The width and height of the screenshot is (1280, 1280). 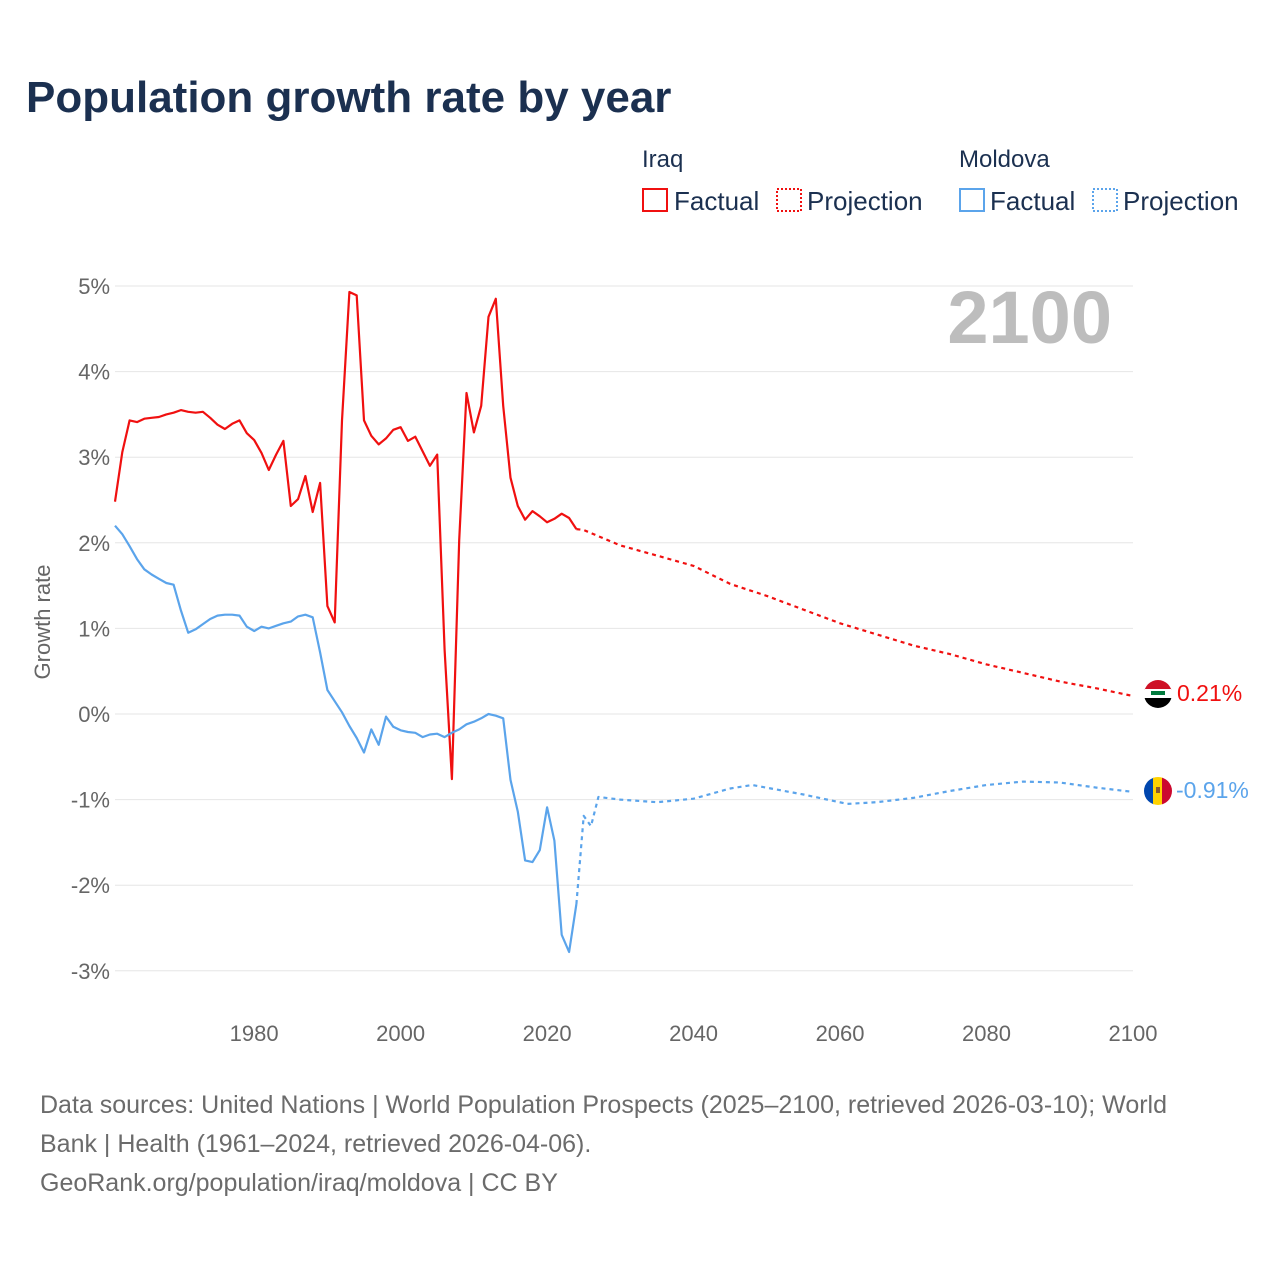 I want to click on y-tick-label: 2%, so click(x=94, y=543).